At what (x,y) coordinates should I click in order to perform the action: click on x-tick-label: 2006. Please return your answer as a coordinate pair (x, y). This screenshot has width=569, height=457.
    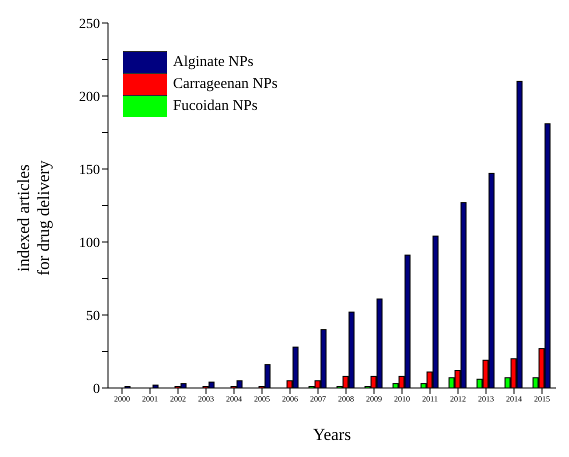
    Looking at the image, I should click on (290, 399).